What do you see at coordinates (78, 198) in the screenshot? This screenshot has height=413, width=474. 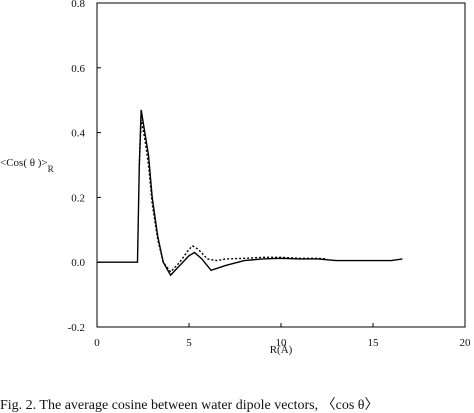 I see `y-tick-label: 0.2` at bounding box center [78, 198].